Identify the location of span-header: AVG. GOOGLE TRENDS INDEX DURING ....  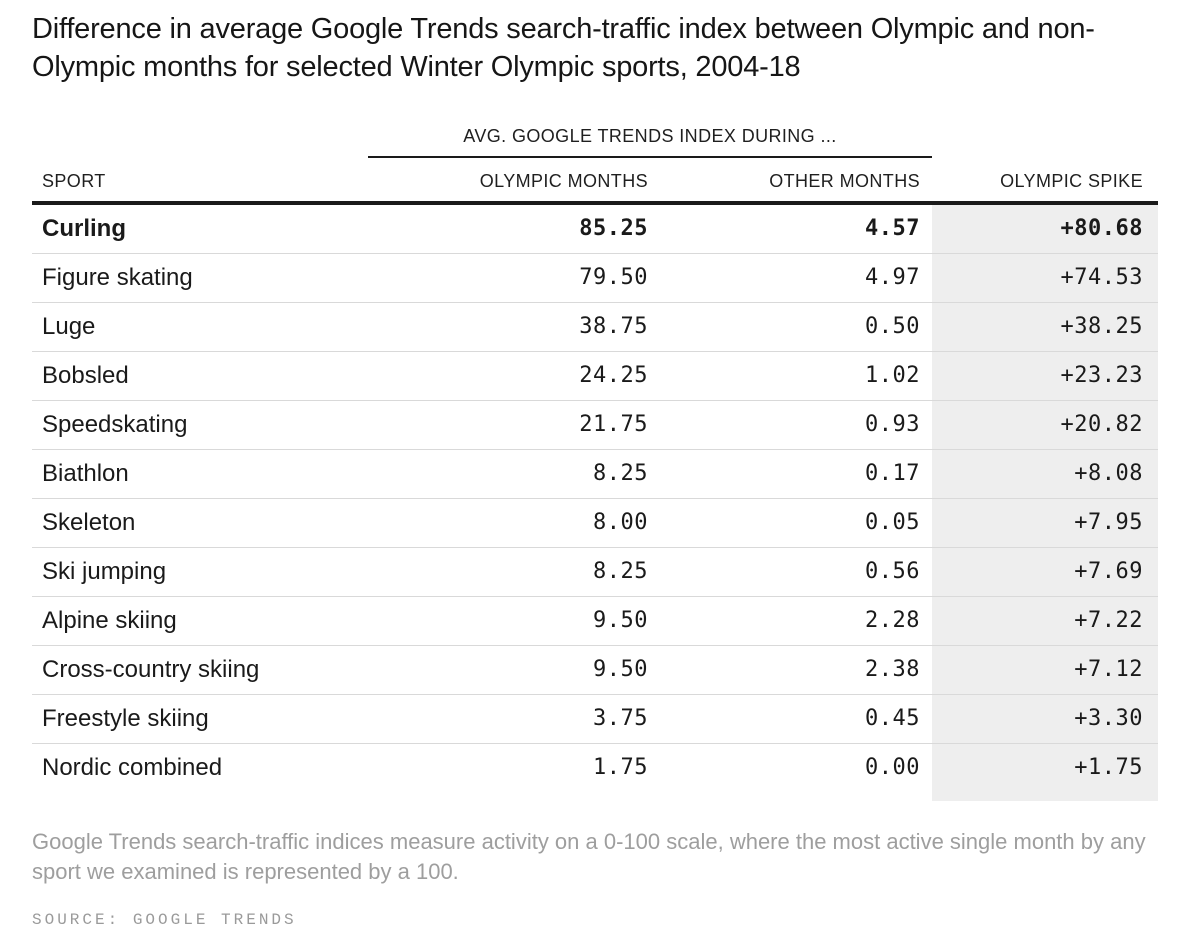
(650, 142).